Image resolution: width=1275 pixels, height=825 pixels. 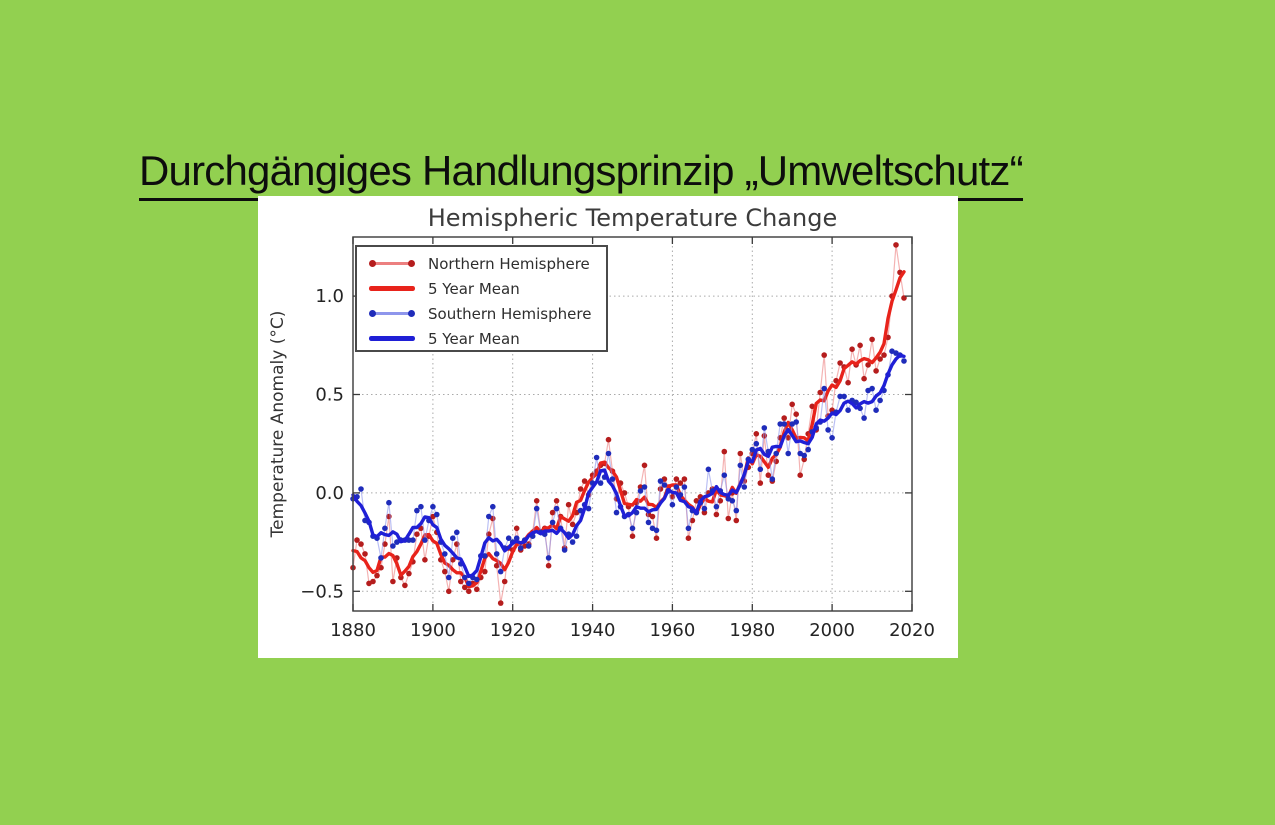 I want to click on svg-text: 1880, so click(x=353, y=630).